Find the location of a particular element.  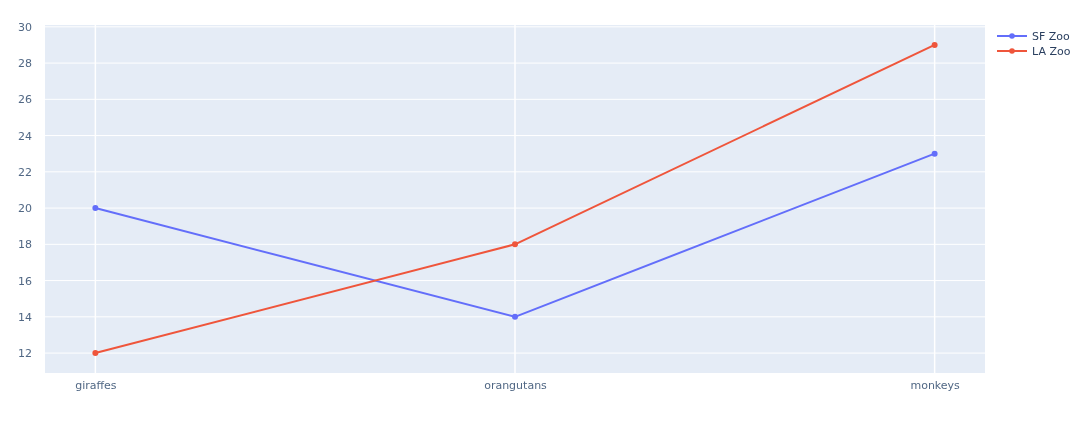

y-tick-label: 20 is located at coordinates (25, 209).